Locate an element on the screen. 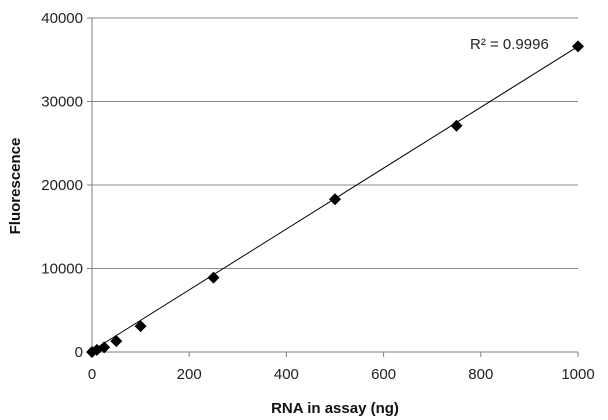  x-tick-label-5: 1000 is located at coordinates (577, 374).